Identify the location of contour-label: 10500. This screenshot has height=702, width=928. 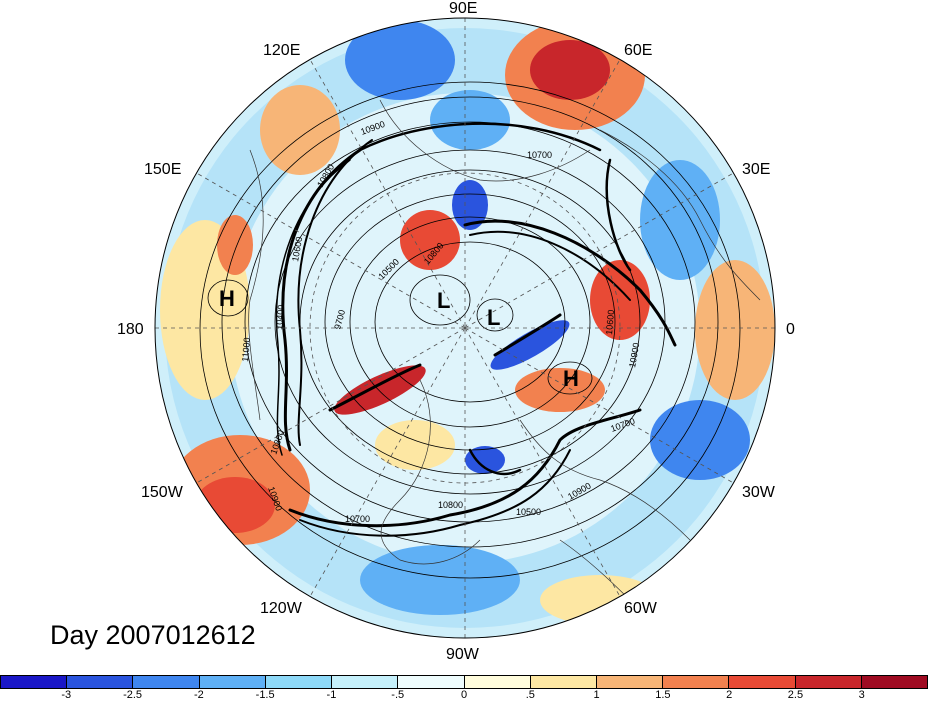
(528, 512).